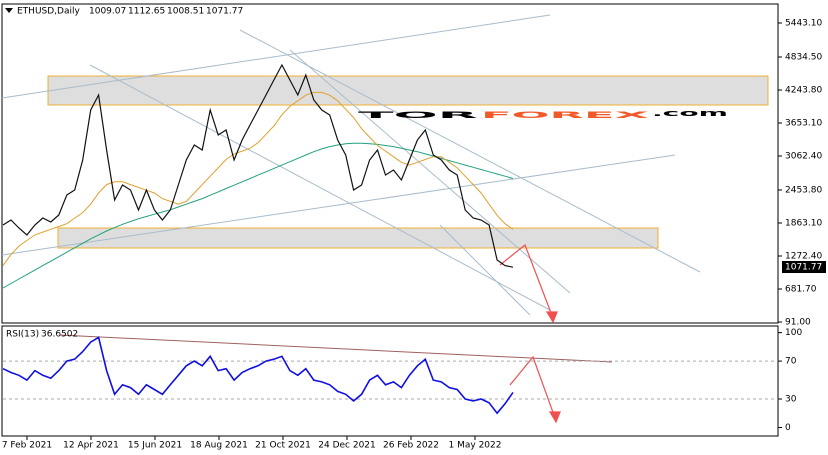 This screenshot has width=828, height=455. I want to click on rsi-tick-label: 0, so click(788, 428).